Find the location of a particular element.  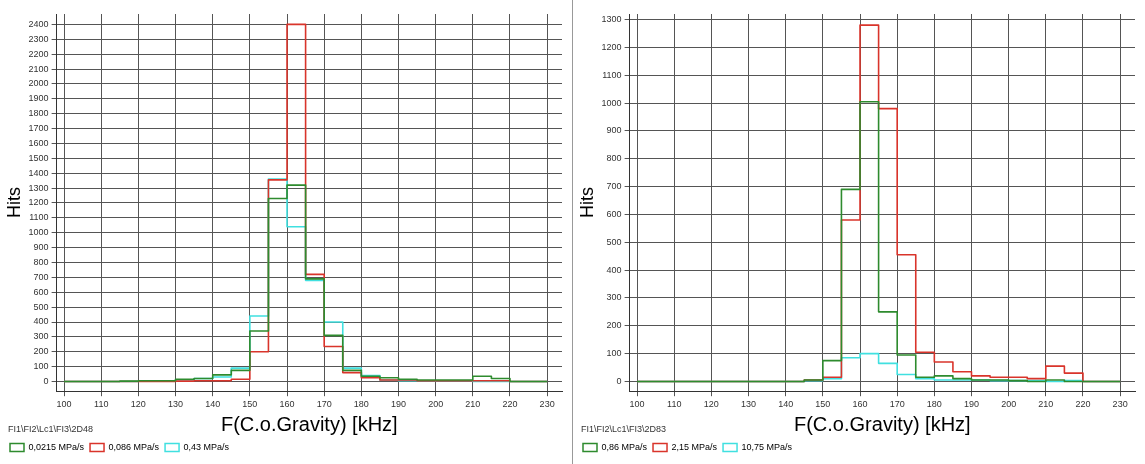

legend-label: 0,86 MPa/s is located at coordinates (624, 446).